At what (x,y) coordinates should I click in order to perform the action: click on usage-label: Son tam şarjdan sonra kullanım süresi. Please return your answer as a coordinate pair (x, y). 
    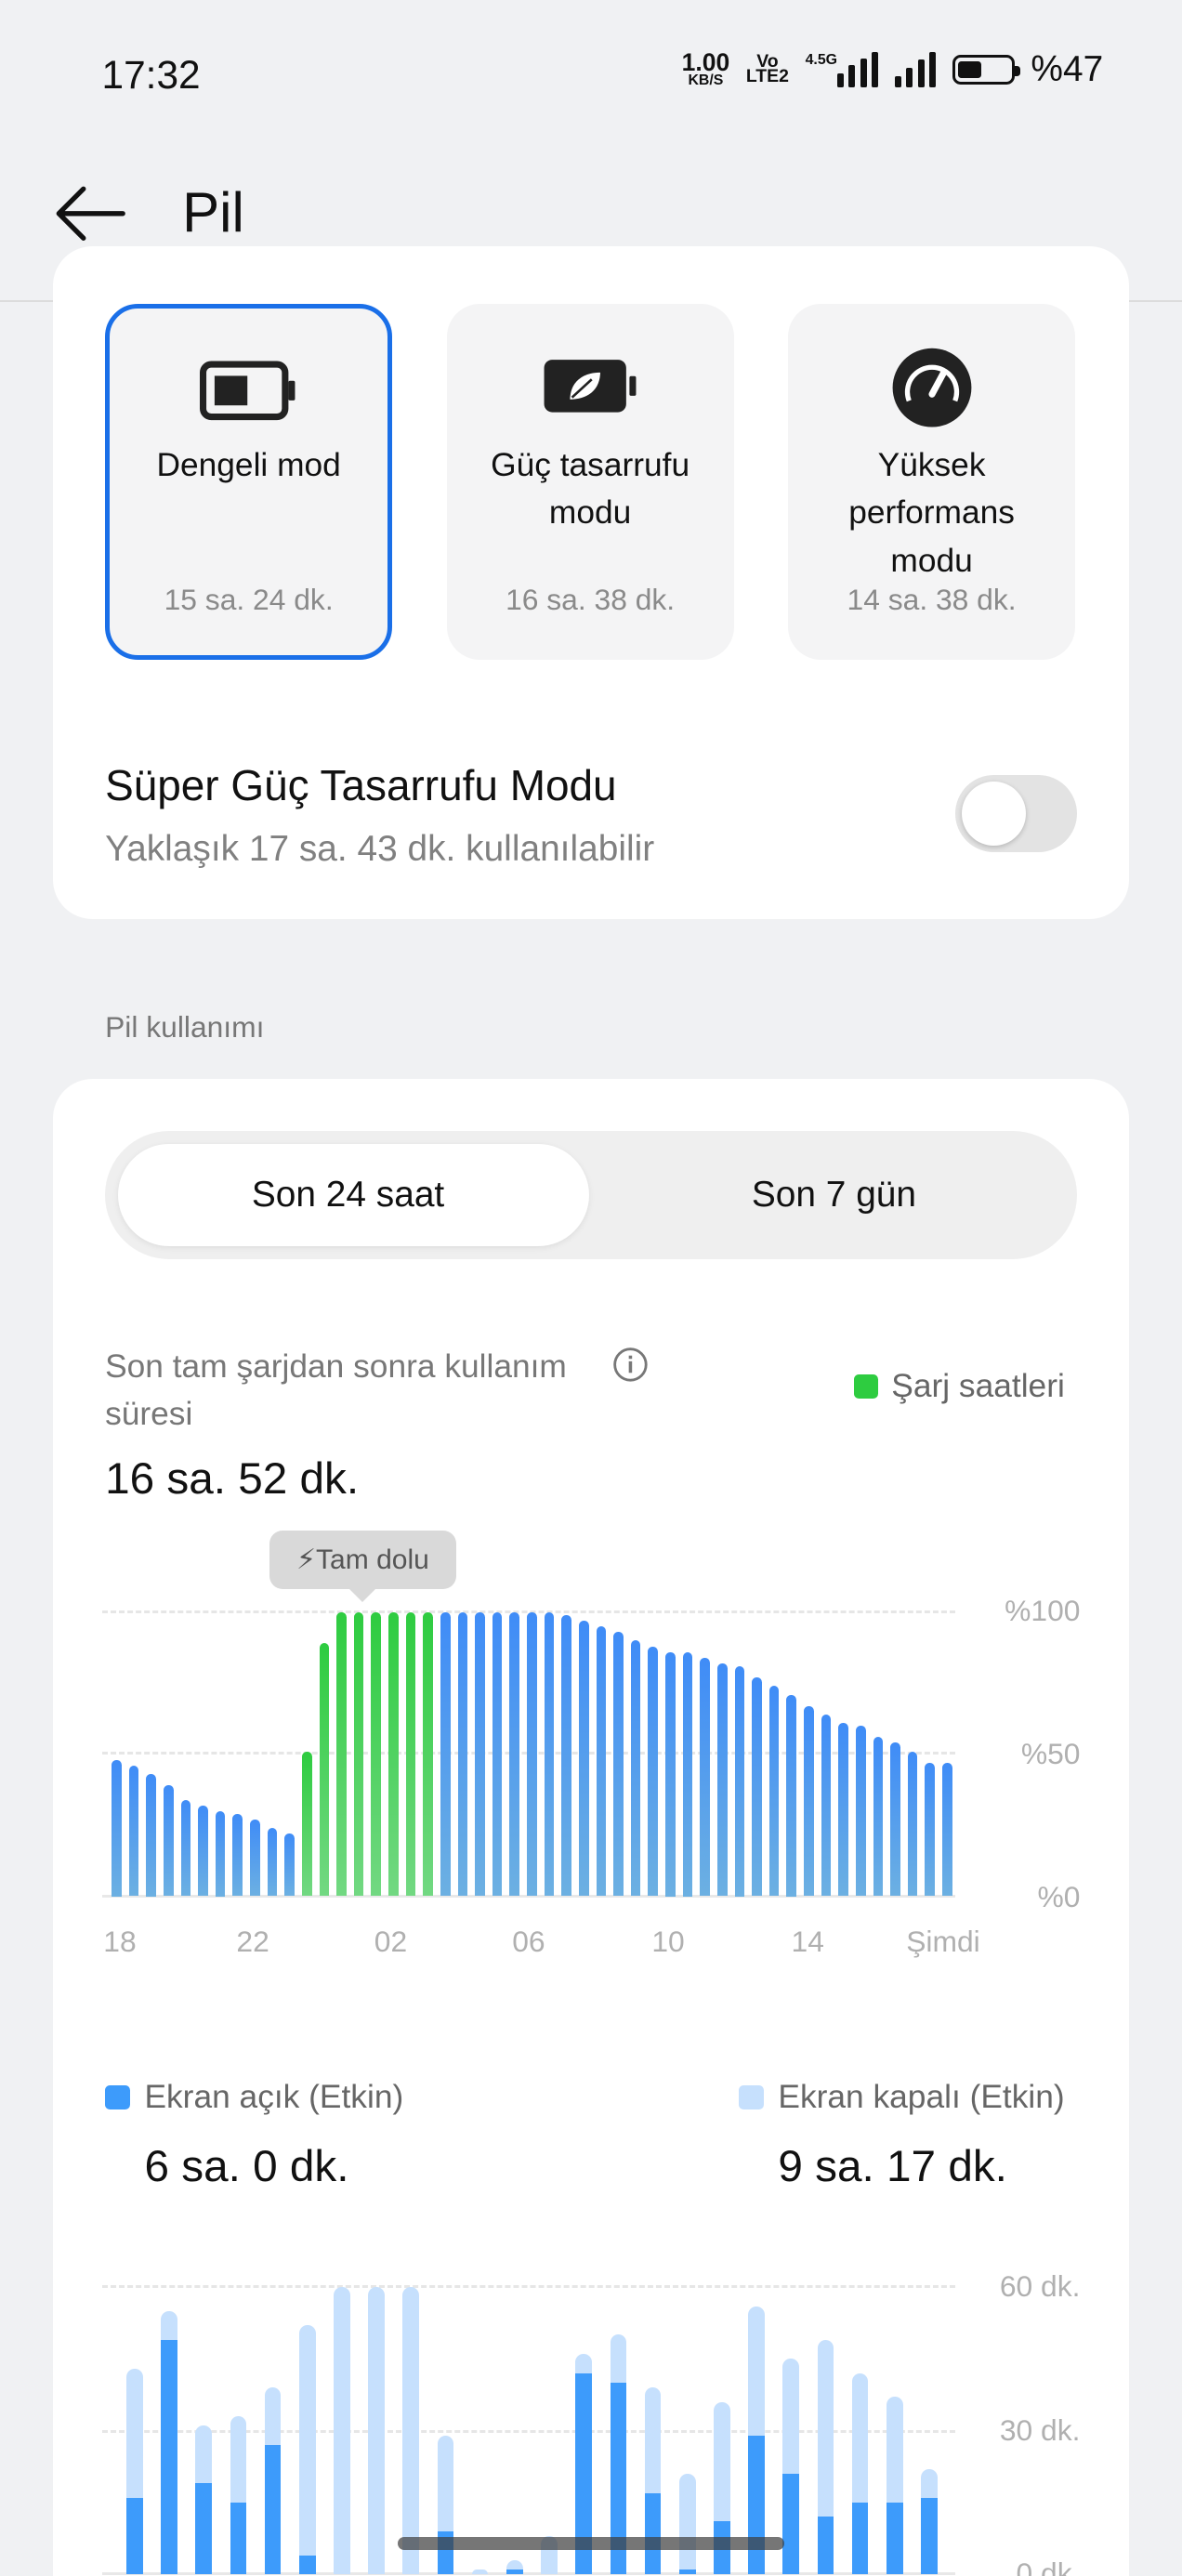
    Looking at the image, I should click on (336, 1390).